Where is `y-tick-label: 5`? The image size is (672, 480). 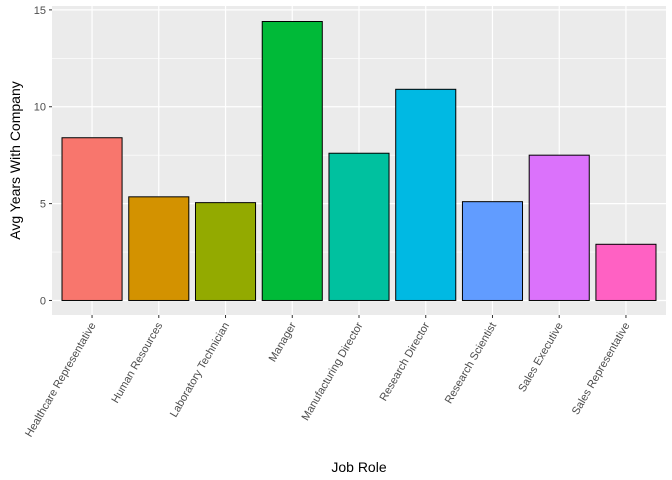 y-tick-label: 5 is located at coordinates (43, 205).